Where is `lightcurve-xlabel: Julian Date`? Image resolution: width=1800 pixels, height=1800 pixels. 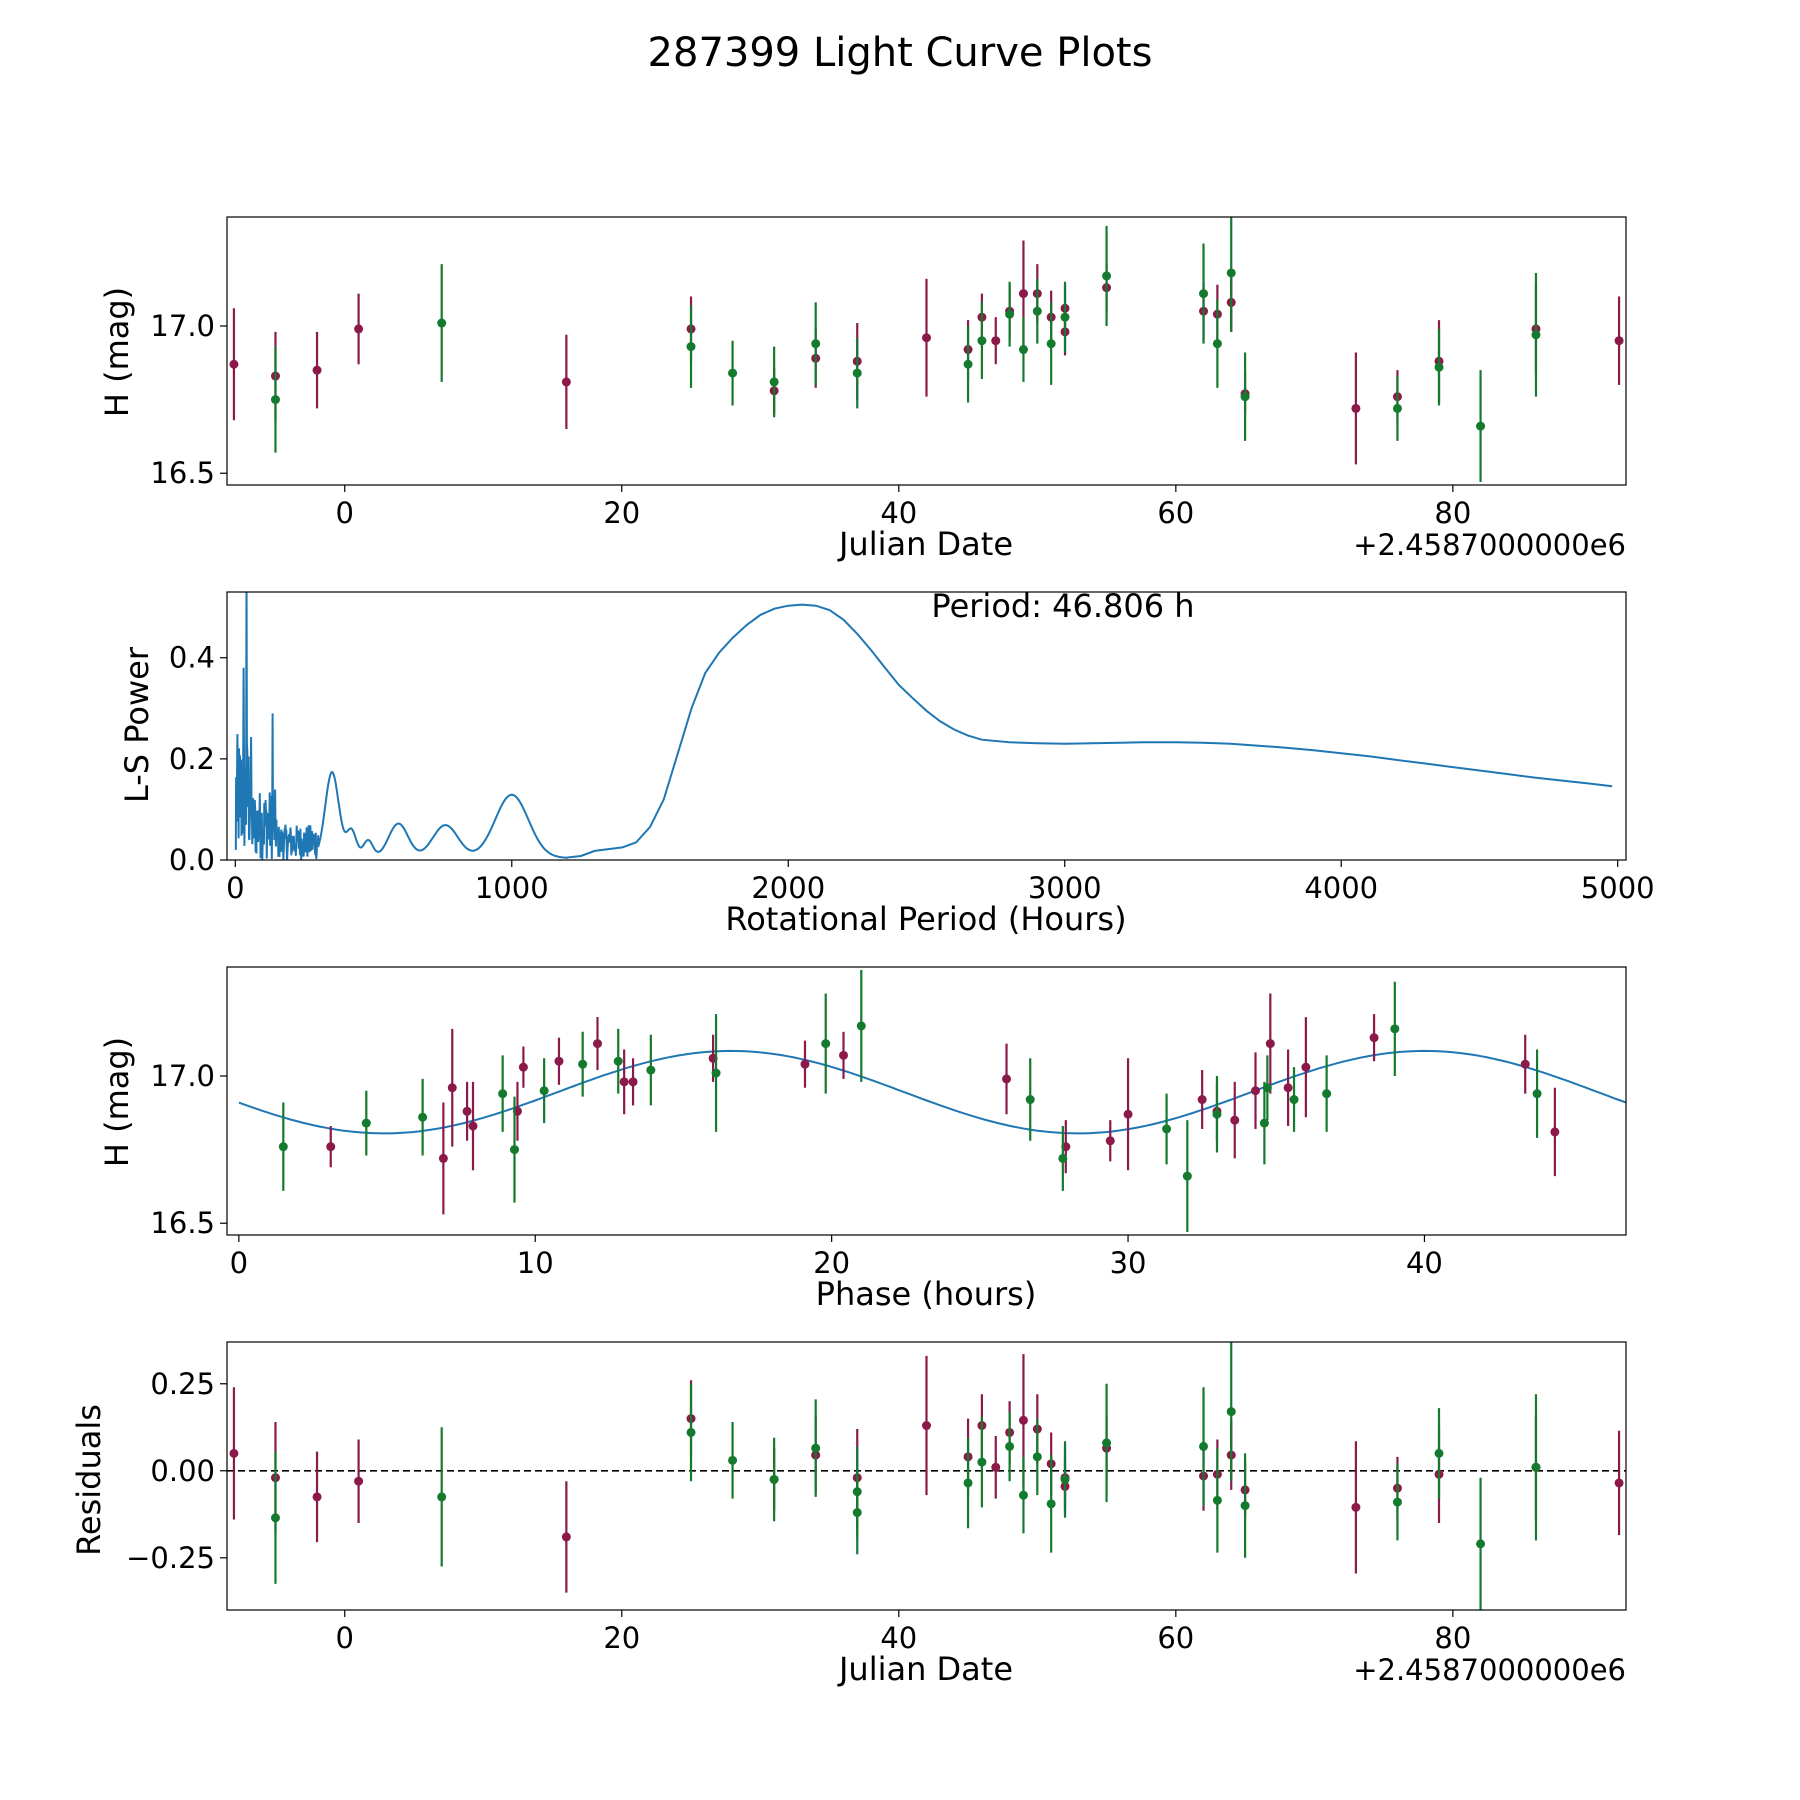
lightcurve-xlabel: Julian Date is located at coordinates (925, 544).